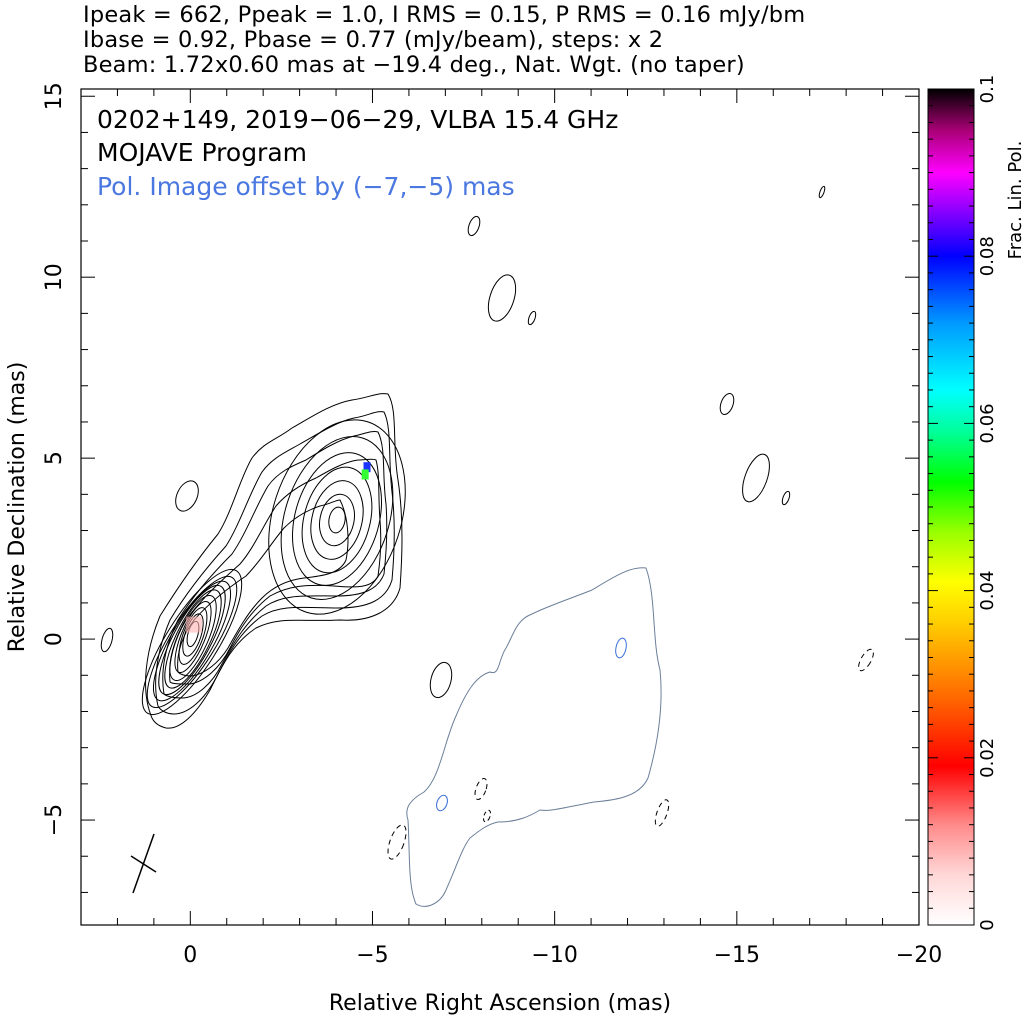 The image size is (1027, 1020). Describe the element at coordinates (54, 96) in the screenshot. I see `y-tick-label: 15` at that location.